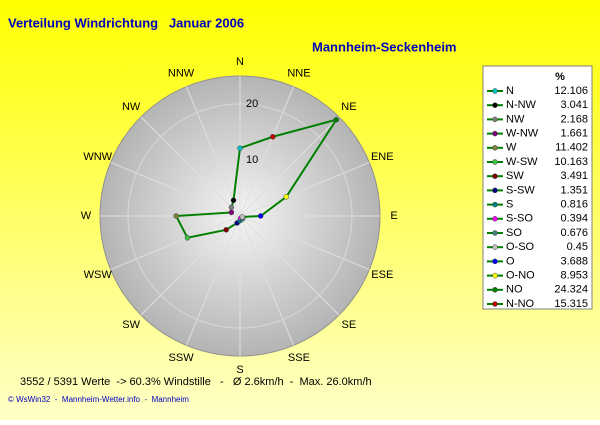  What do you see at coordinates (97, 157) in the screenshot?
I see `direction-label: WNW` at bounding box center [97, 157].